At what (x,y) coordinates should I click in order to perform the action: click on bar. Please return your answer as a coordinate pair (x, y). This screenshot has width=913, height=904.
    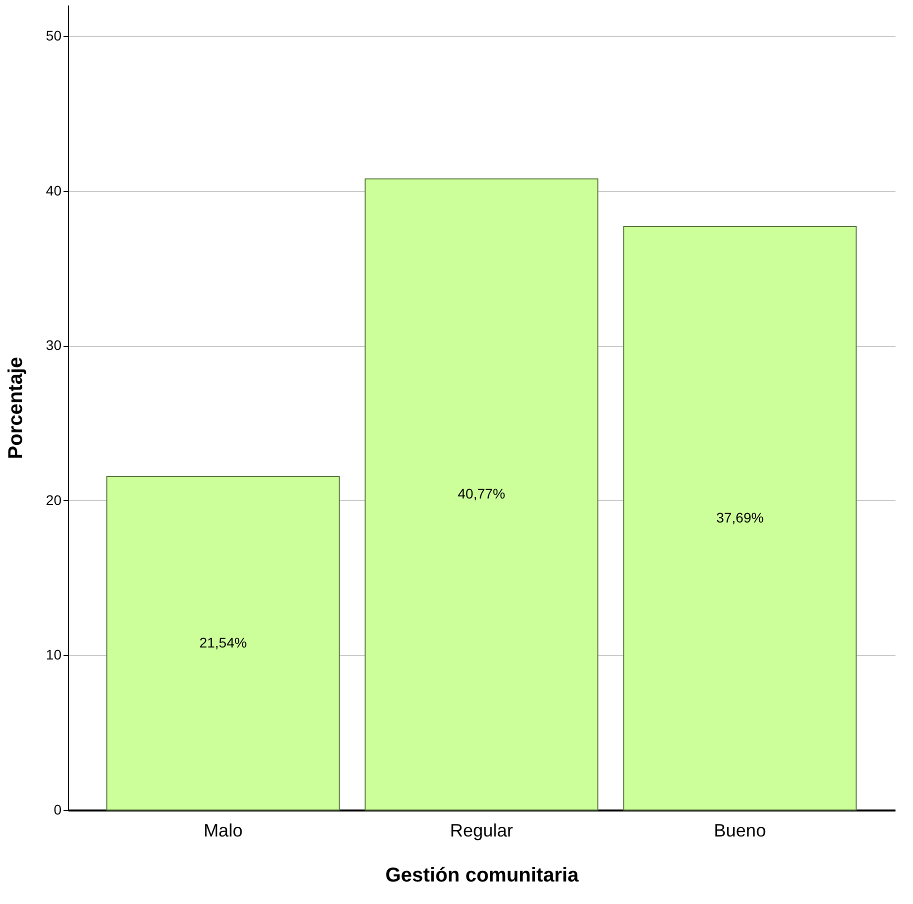
    Looking at the image, I should click on (223, 643).